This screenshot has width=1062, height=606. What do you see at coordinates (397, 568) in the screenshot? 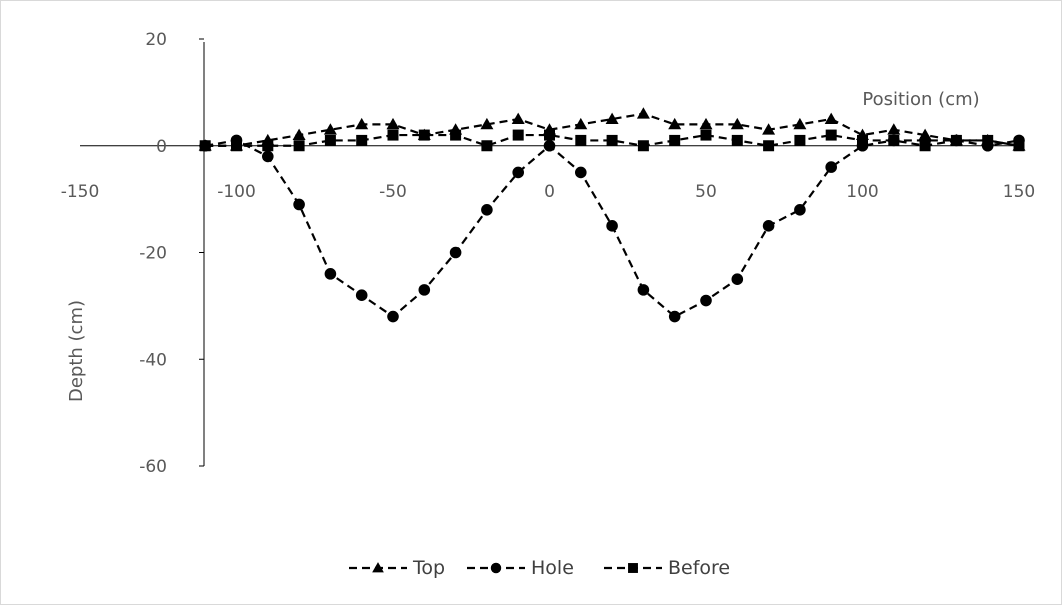
I see `legend-item-top: Top` at bounding box center [397, 568].